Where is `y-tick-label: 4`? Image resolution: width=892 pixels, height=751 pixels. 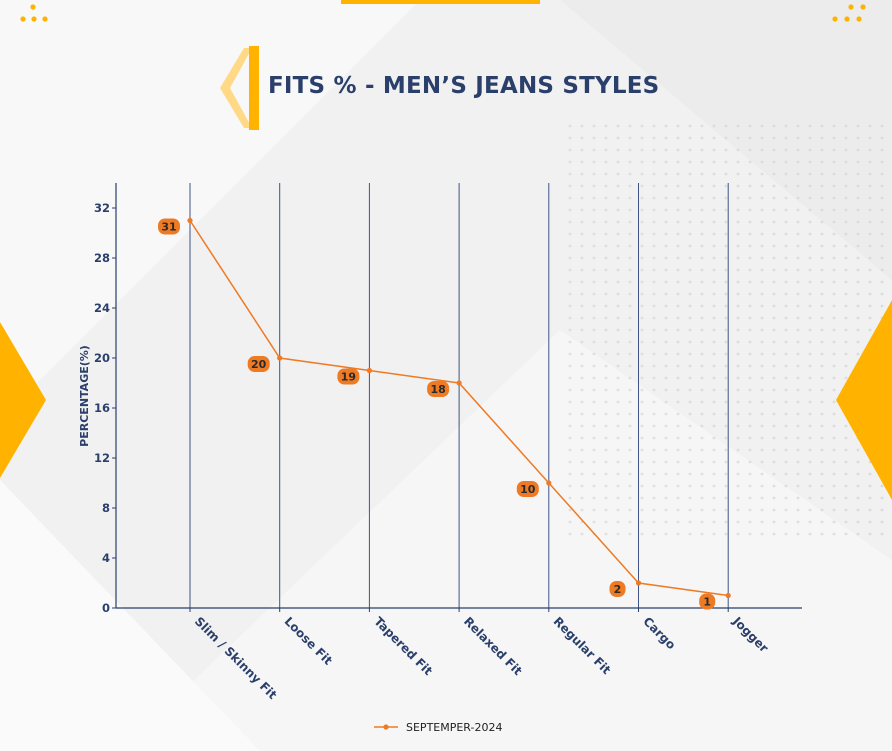
y-tick-label: 4 is located at coordinates (106, 558).